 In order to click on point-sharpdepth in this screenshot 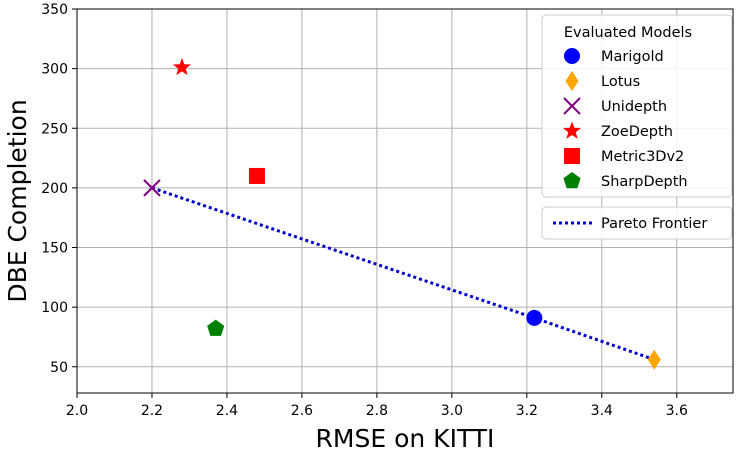, I will do `click(216, 327)`.